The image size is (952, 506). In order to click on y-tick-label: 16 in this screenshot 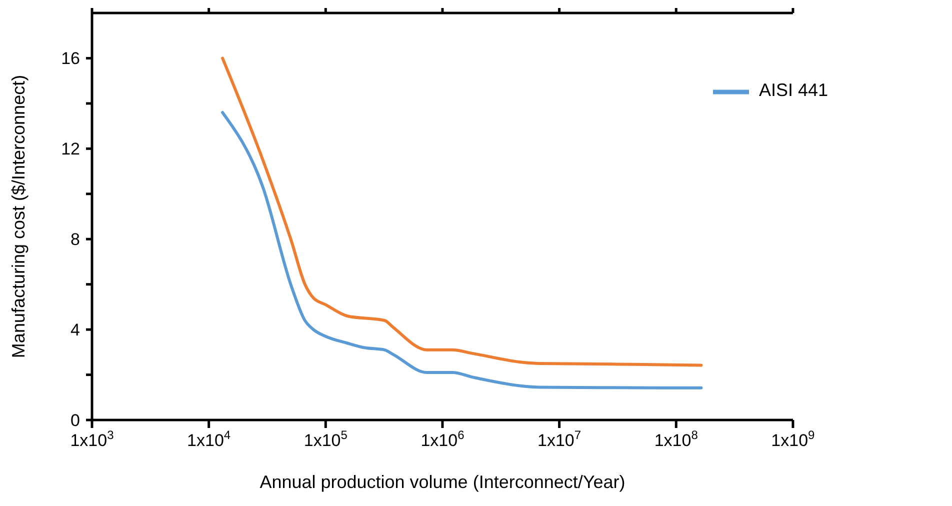, I will do `click(70, 58)`.